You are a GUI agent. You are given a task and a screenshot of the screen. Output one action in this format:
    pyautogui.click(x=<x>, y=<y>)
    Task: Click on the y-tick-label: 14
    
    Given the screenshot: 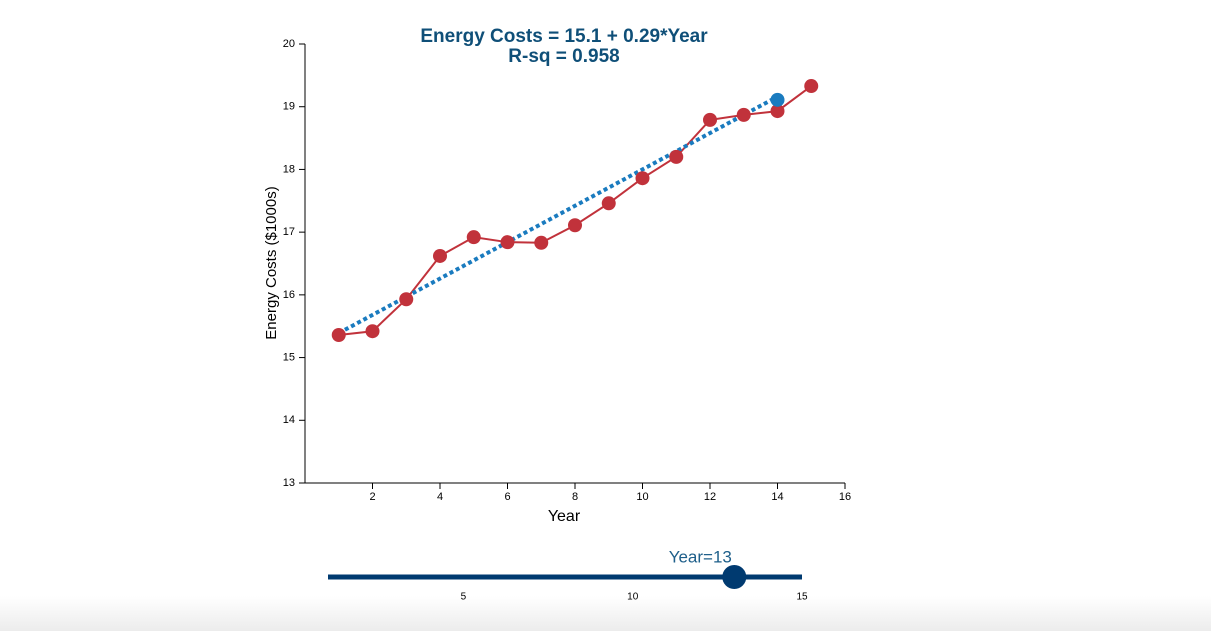 What is the action you would take?
    pyautogui.click(x=289, y=420)
    